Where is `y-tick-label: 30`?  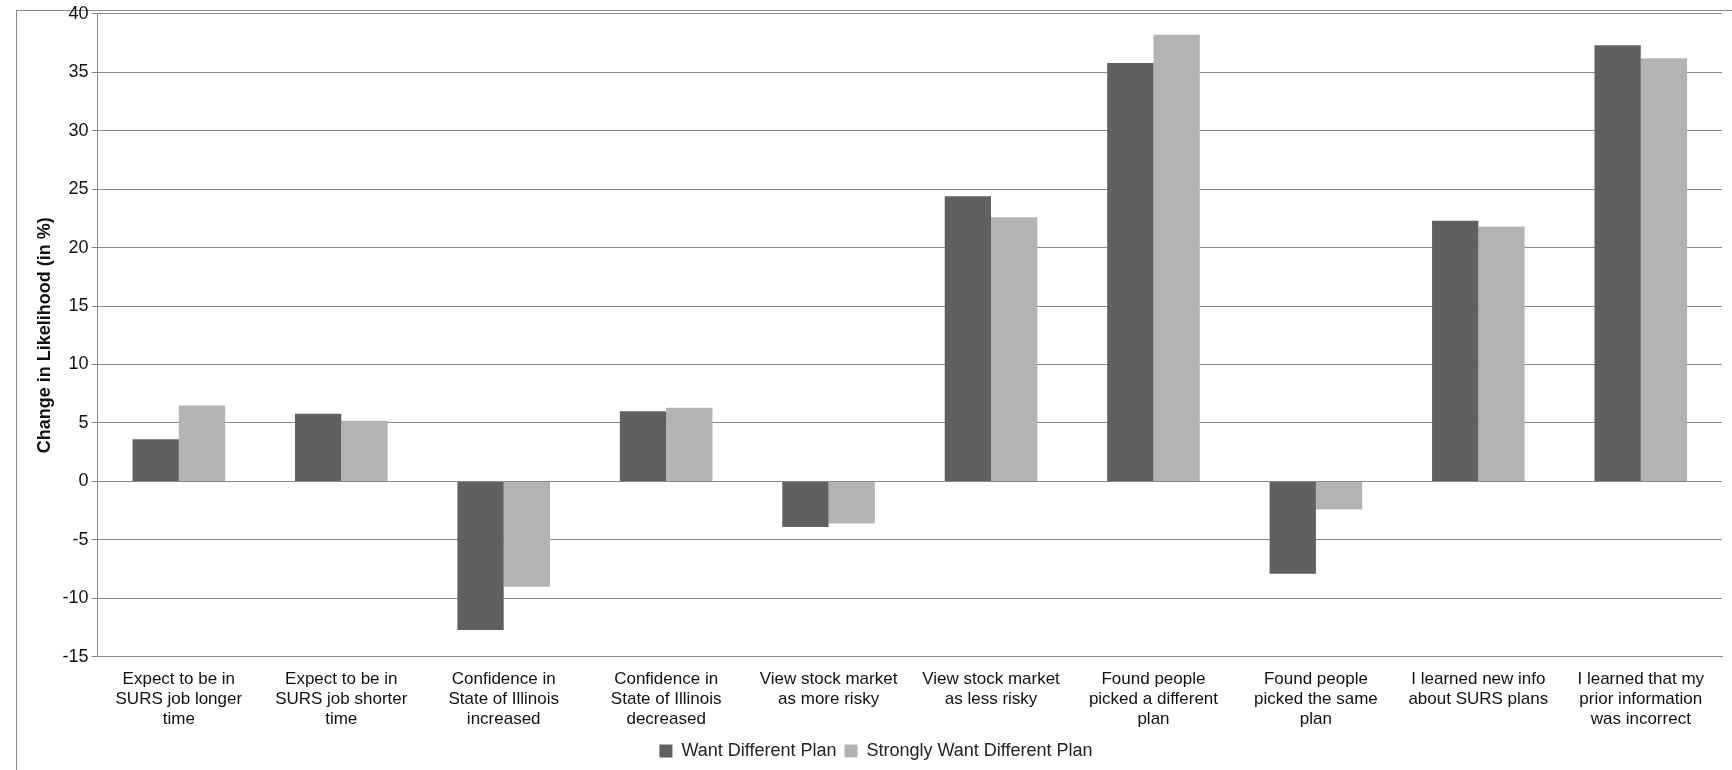 y-tick-label: 30 is located at coordinates (78, 129).